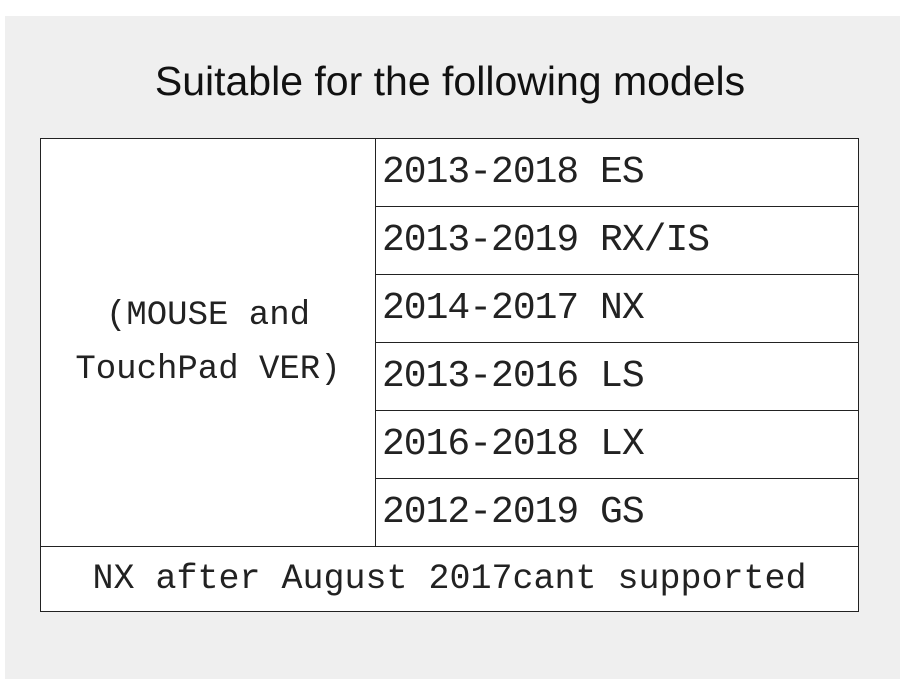 The image size is (900, 689). I want to click on row: 2016-2018 LX, so click(450, 444).